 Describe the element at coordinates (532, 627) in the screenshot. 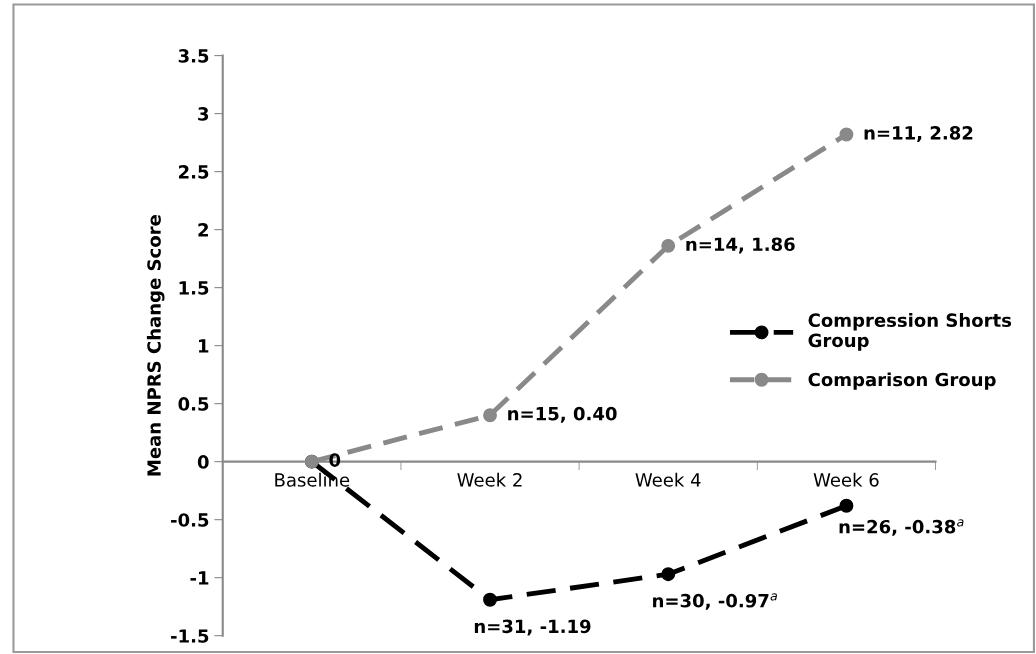

I see `data-label: n=31, -1.19` at that location.